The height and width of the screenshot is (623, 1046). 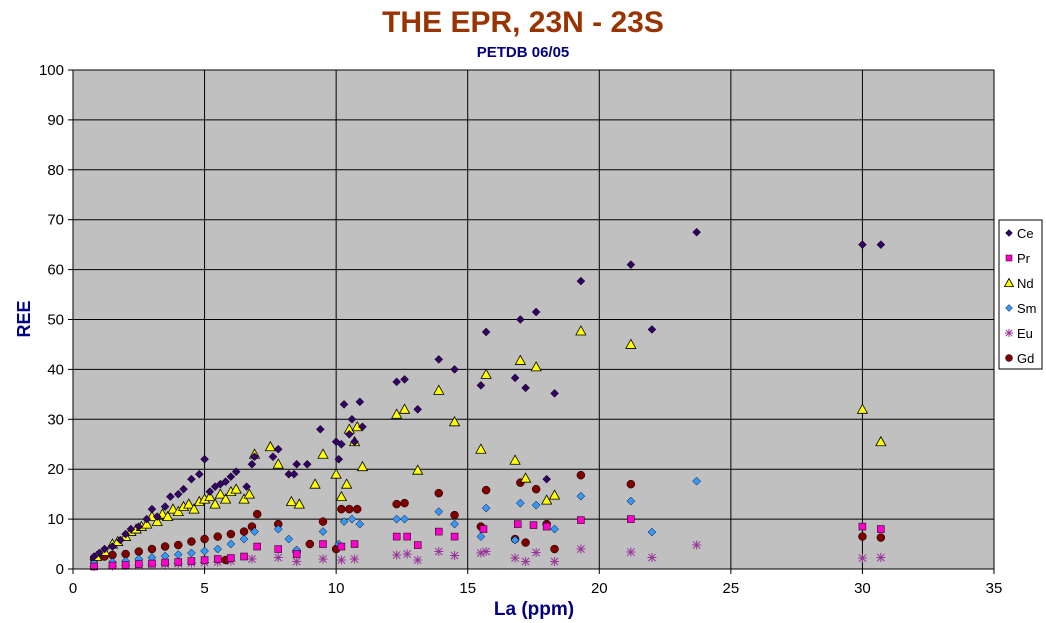 What do you see at coordinates (73, 588) in the screenshot?
I see `x-tick-label: 0` at bounding box center [73, 588].